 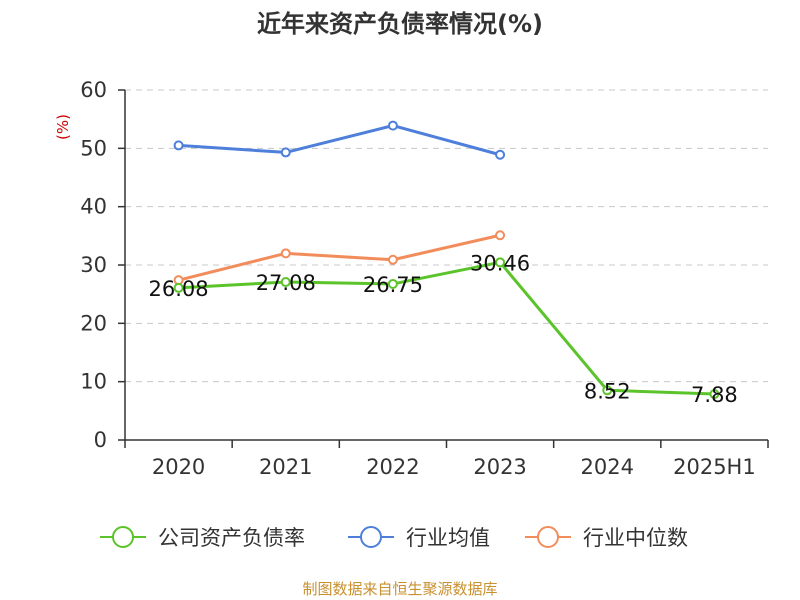 I want to click on x-tick-label: 2021, so click(x=285, y=467).